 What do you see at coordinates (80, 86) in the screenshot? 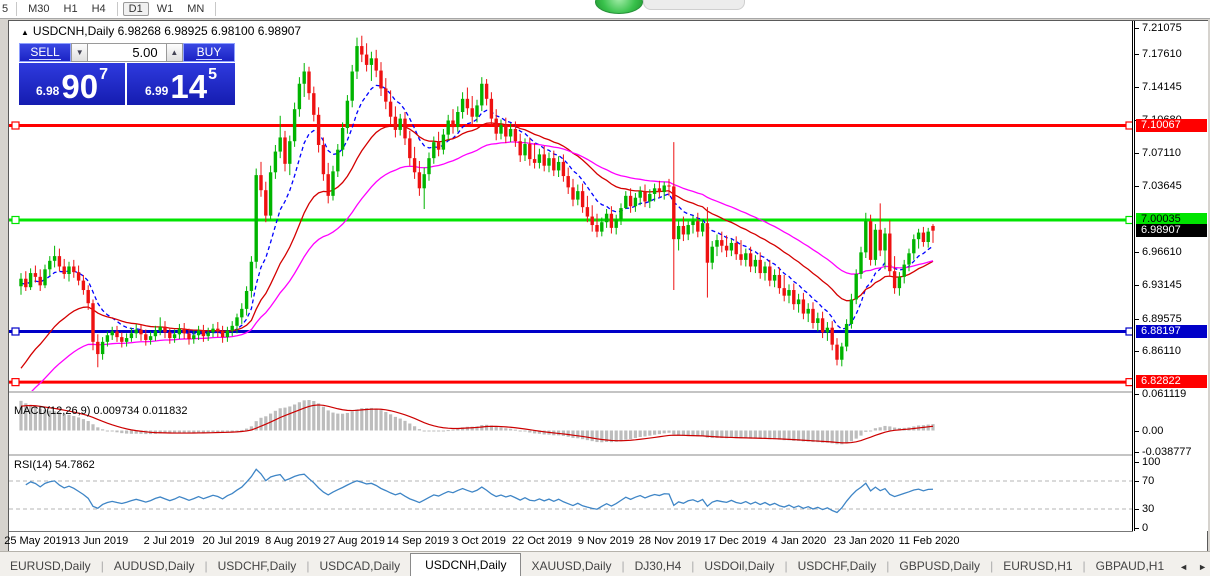
I see `sell-price-big: 90` at bounding box center [80, 86].